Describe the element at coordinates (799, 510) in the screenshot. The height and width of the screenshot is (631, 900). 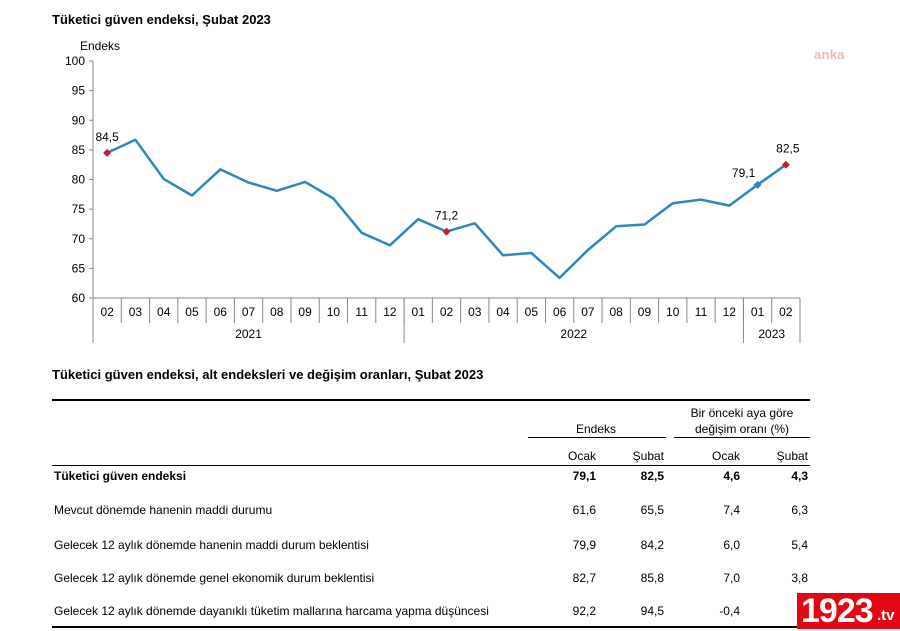
I see `cell-subat-change: 6,3` at that location.